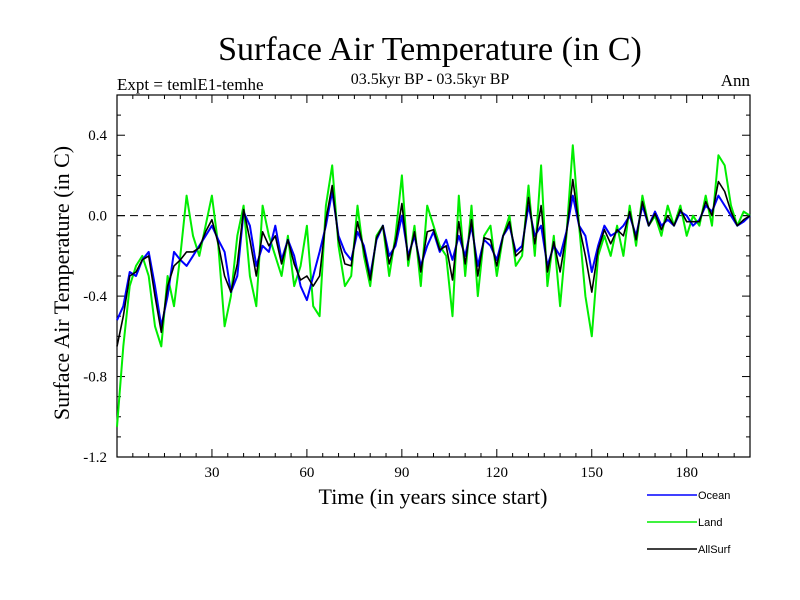 Image resolution: width=800 pixels, height=600 pixels. I want to click on y-tick-label: -0.8, so click(95, 378).